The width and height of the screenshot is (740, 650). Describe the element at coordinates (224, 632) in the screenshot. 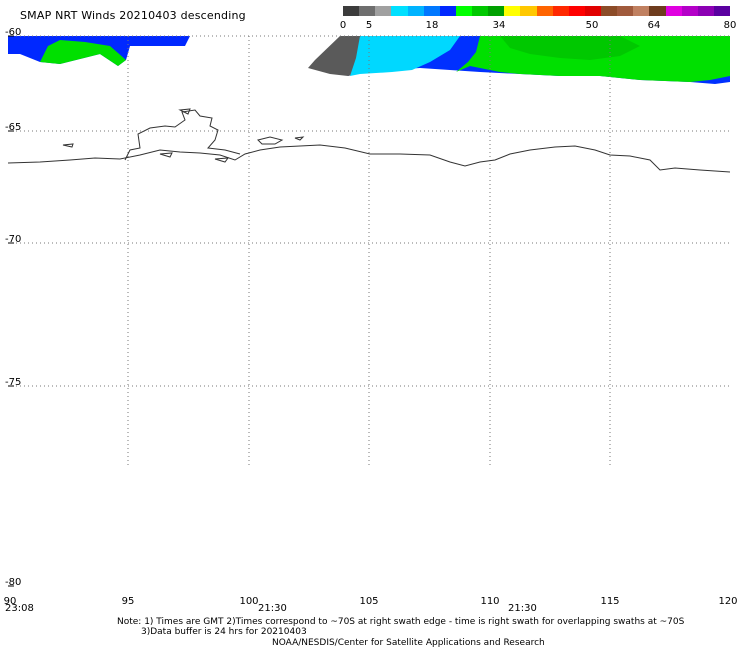

I see `note-line-2: 3)Data buffer is 24 hrs for 20210403` at that location.